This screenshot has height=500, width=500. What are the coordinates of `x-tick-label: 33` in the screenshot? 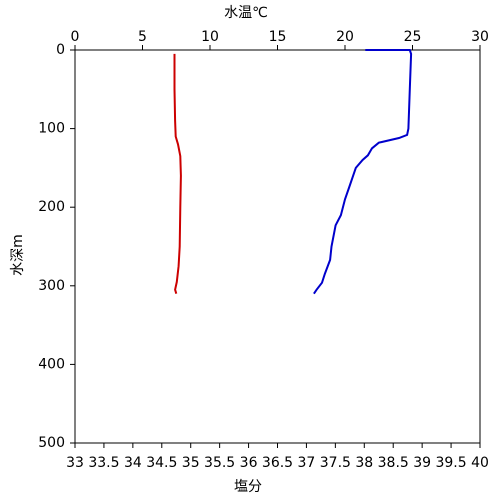 It's located at (75, 463).